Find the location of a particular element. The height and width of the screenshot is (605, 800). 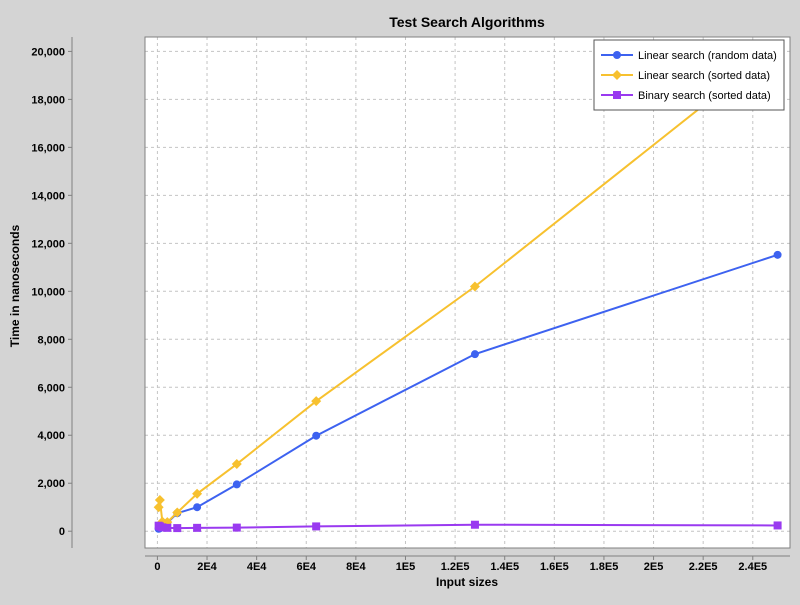

x-tick-label: 1E5 is located at coordinates (406, 567).